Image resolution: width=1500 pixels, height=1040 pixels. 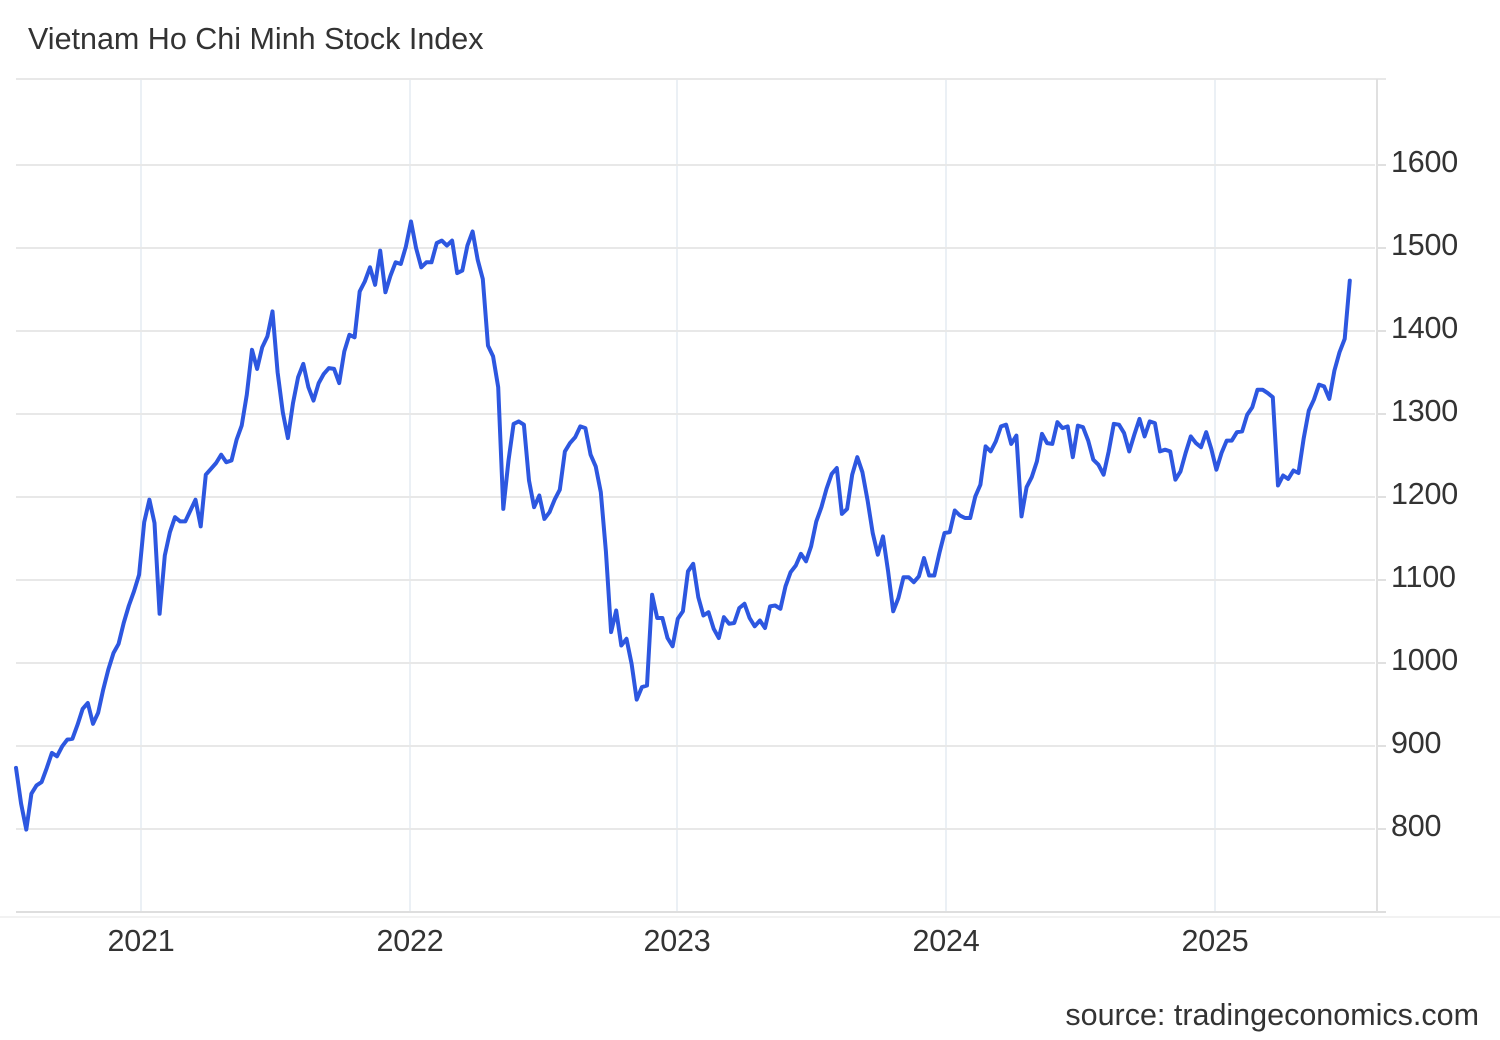 What do you see at coordinates (409, 941) in the screenshot?
I see `svg-text: 2022` at bounding box center [409, 941].